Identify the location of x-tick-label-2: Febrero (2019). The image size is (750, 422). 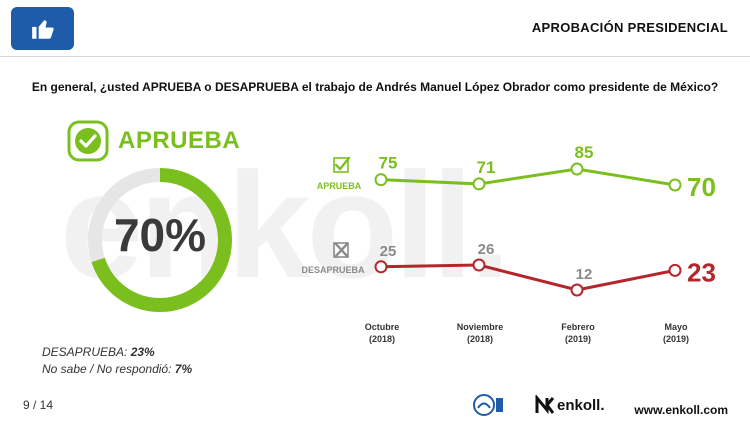
(578, 333).